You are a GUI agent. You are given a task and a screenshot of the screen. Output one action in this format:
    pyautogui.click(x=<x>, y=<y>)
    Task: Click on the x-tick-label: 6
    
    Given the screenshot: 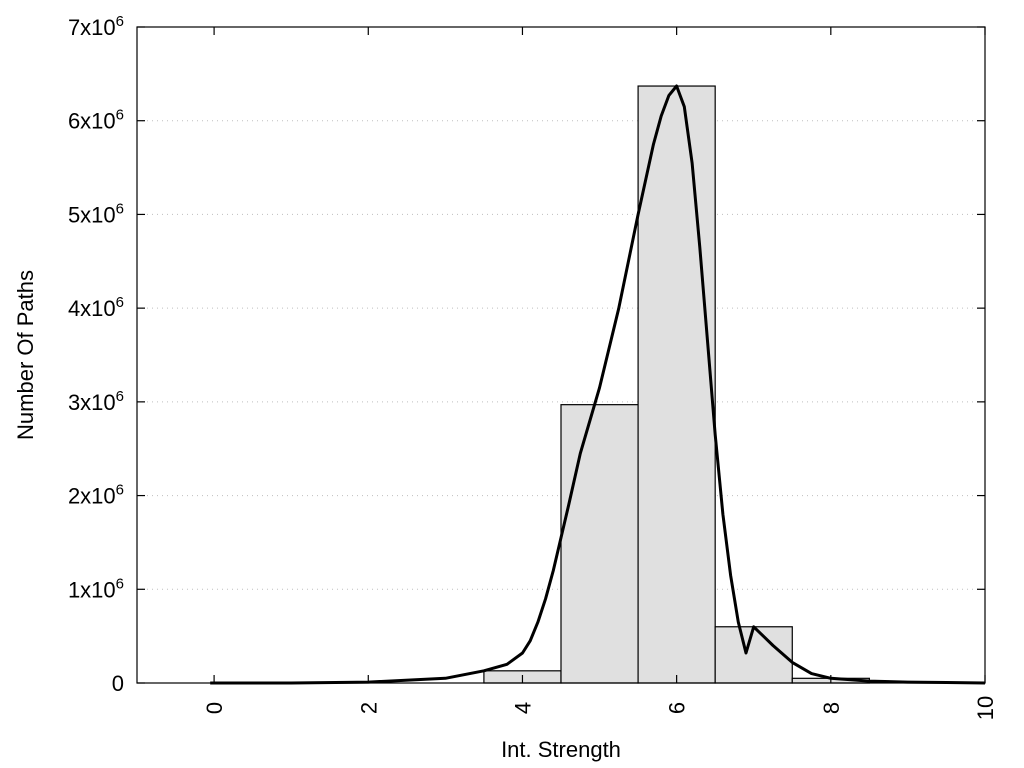 What is the action you would take?
    pyautogui.click(x=677, y=708)
    